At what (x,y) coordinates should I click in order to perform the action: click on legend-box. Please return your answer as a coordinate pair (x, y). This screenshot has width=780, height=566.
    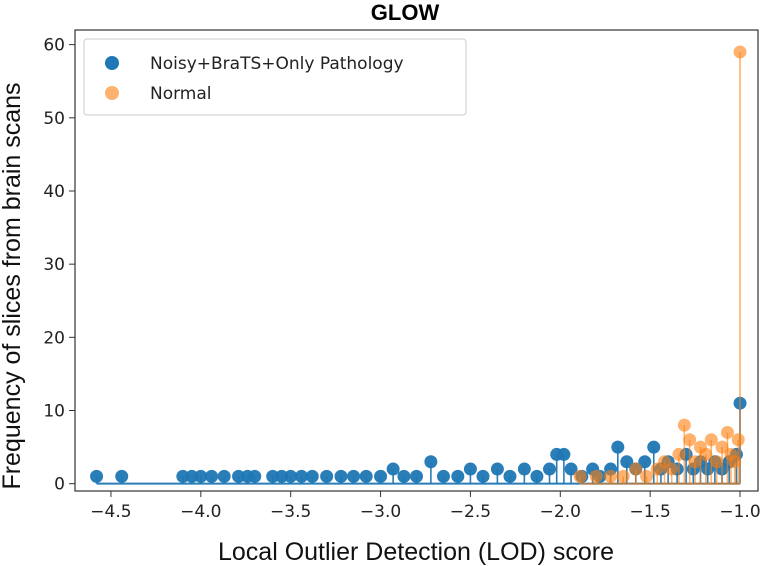
    Looking at the image, I should click on (275, 77).